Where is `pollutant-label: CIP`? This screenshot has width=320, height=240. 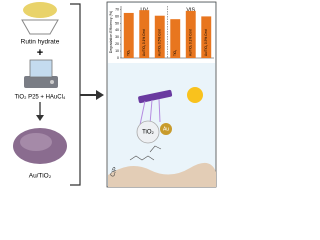 pollutant-label: CIP is located at coordinates (114, 171).